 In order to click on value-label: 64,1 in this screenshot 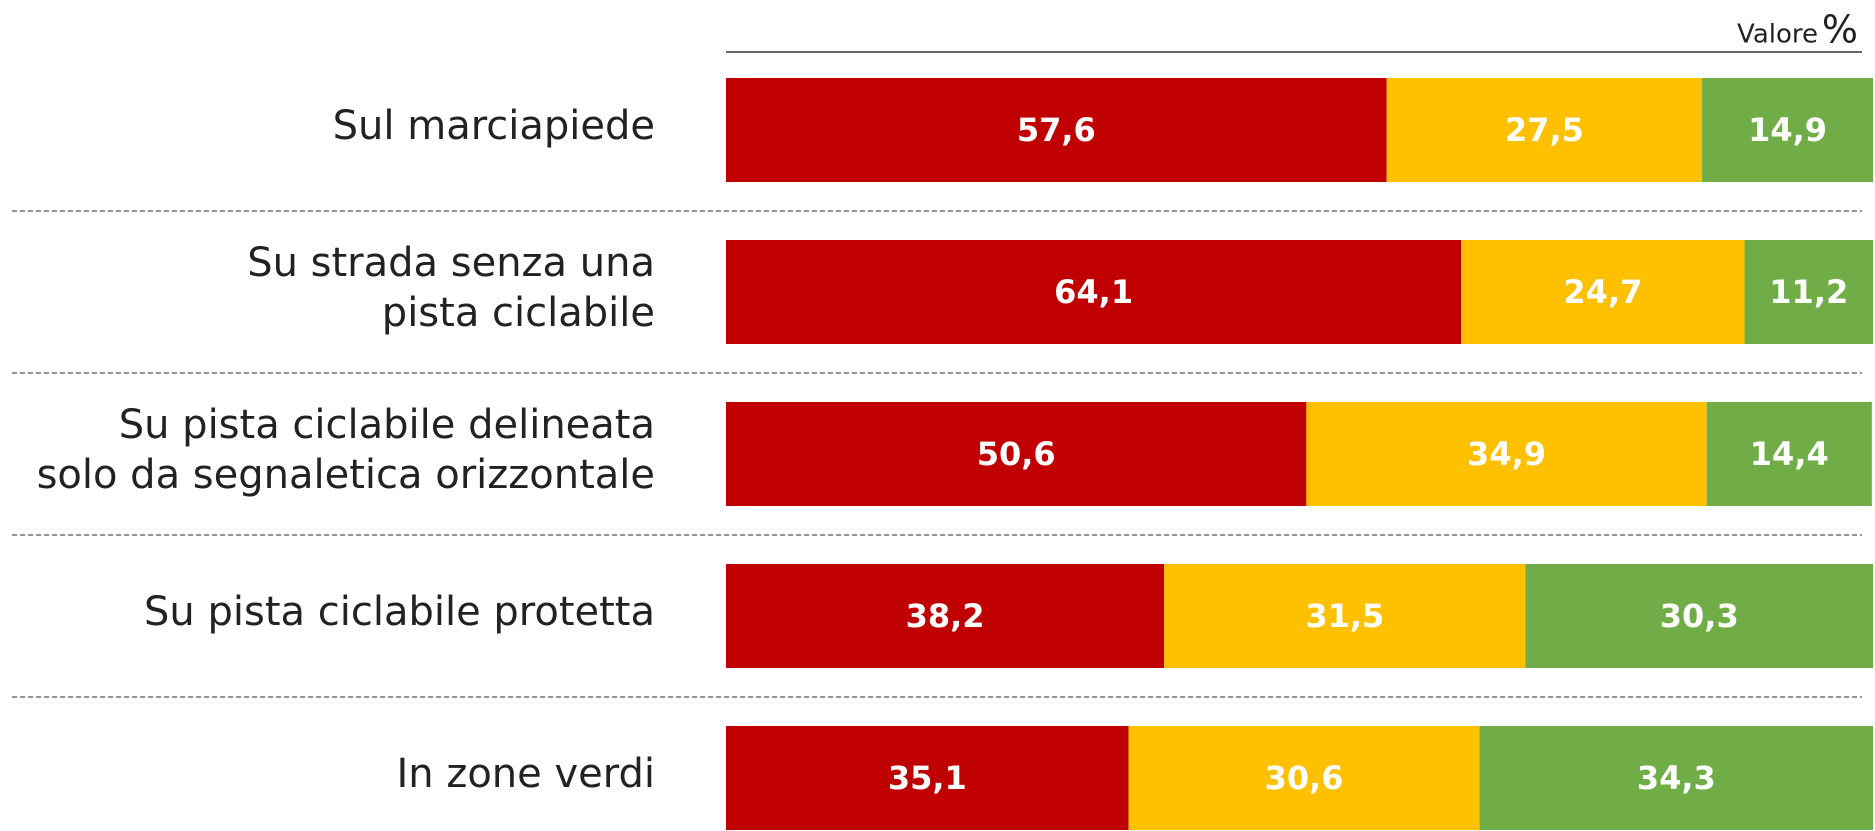, I will do `click(1093, 292)`.